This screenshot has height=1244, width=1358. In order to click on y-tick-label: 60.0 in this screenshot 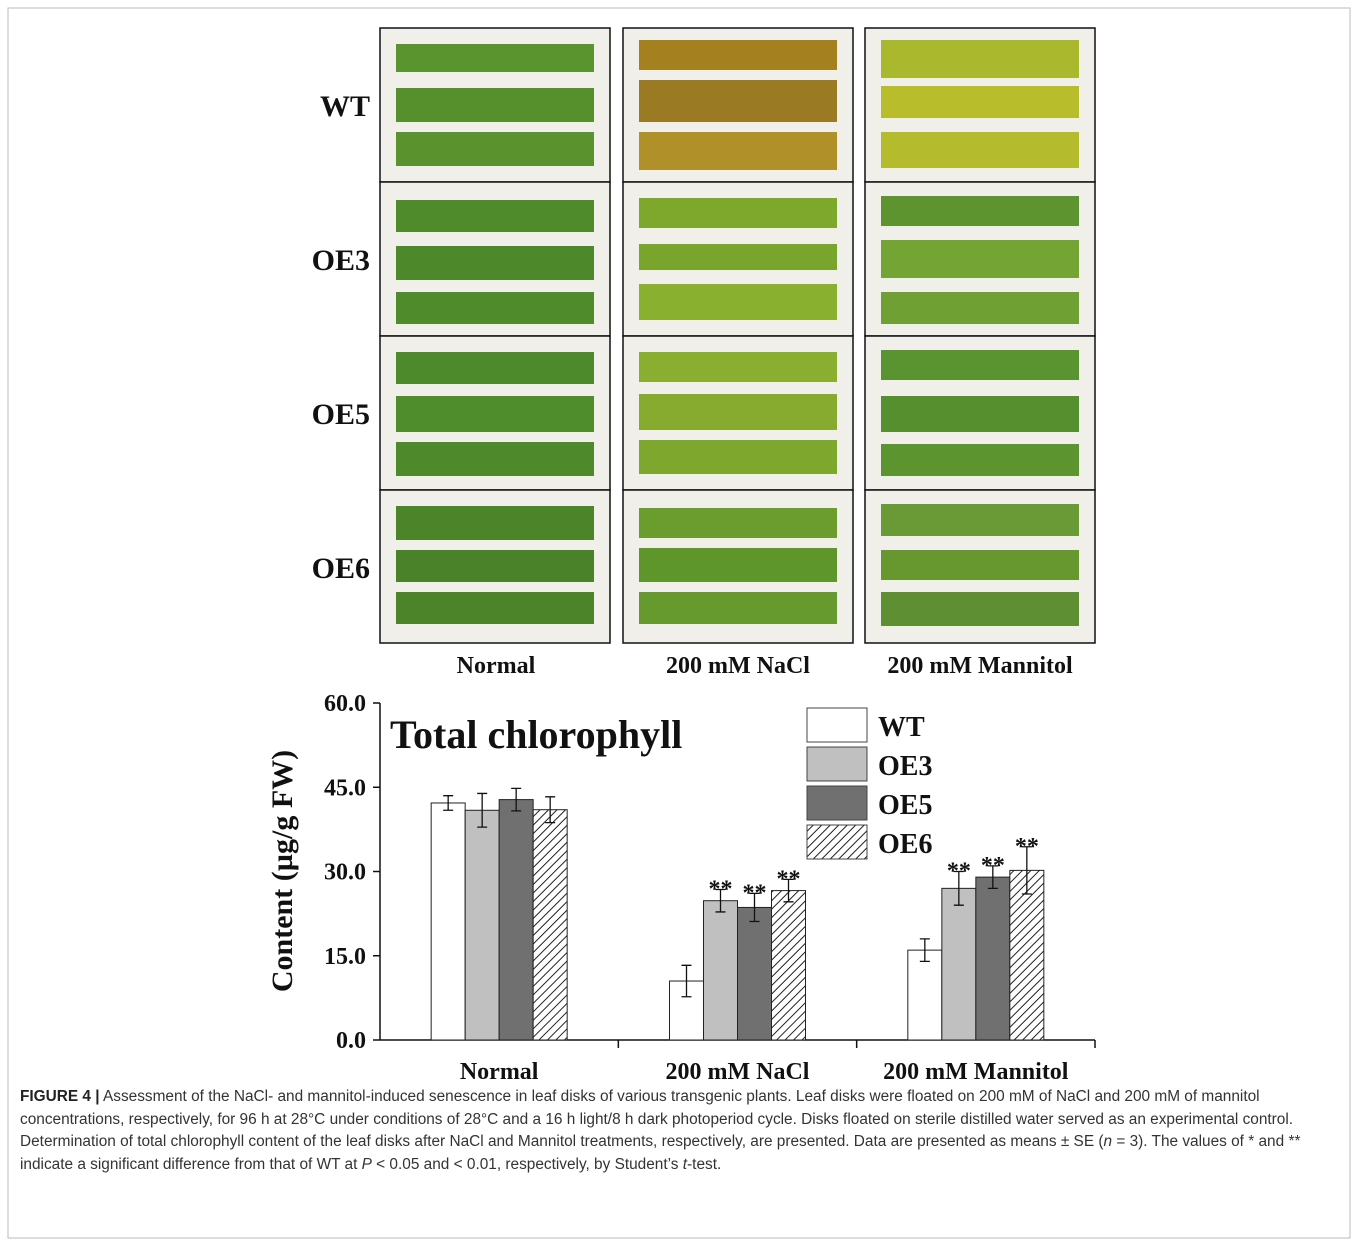, I will do `click(345, 704)`.